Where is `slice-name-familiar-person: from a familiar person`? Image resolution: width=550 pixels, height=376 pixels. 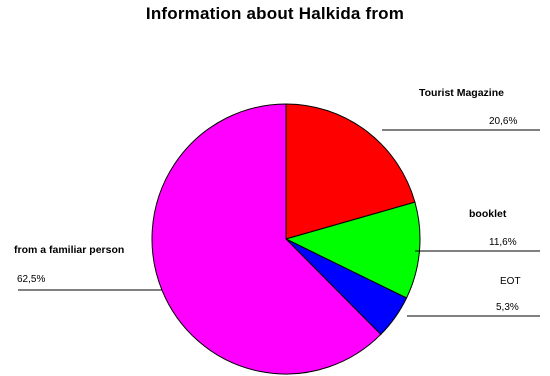
slice-name-familiar-person: from a familiar person is located at coordinates (69, 250).